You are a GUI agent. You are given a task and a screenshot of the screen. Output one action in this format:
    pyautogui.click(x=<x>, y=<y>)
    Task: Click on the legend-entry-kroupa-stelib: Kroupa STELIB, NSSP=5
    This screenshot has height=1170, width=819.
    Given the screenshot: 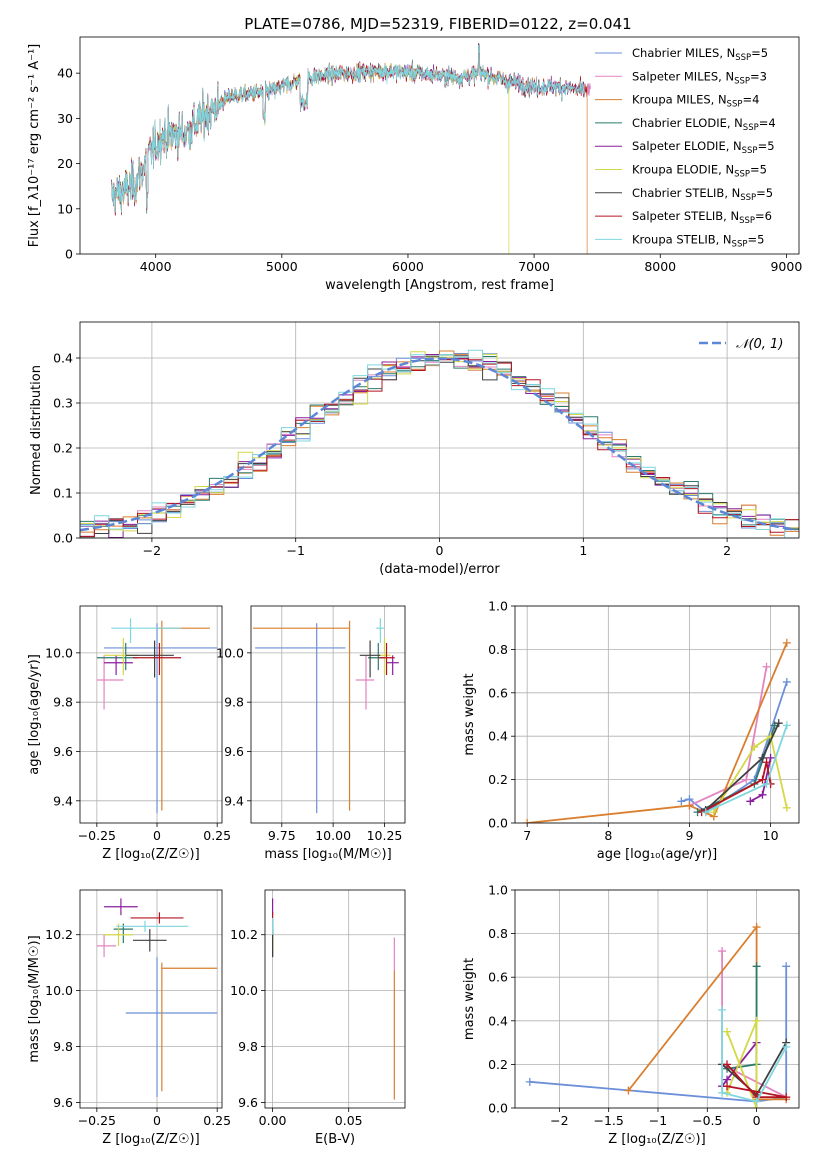 What is the action you would take?
    pyautogui.click(x=698, y=240)
    